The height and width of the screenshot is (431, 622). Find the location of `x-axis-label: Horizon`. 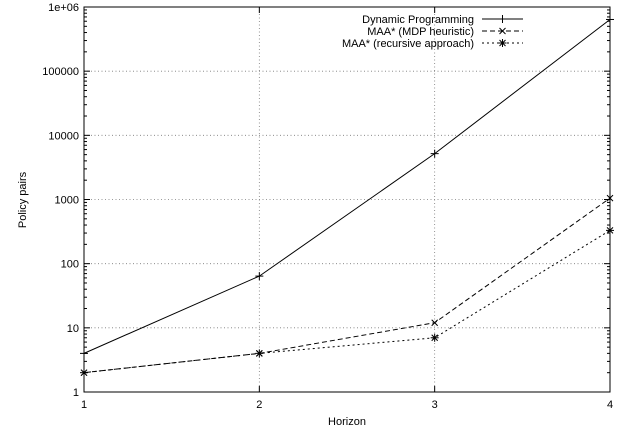

x-axis-label: Horizon is located at coordinates (347, 422).